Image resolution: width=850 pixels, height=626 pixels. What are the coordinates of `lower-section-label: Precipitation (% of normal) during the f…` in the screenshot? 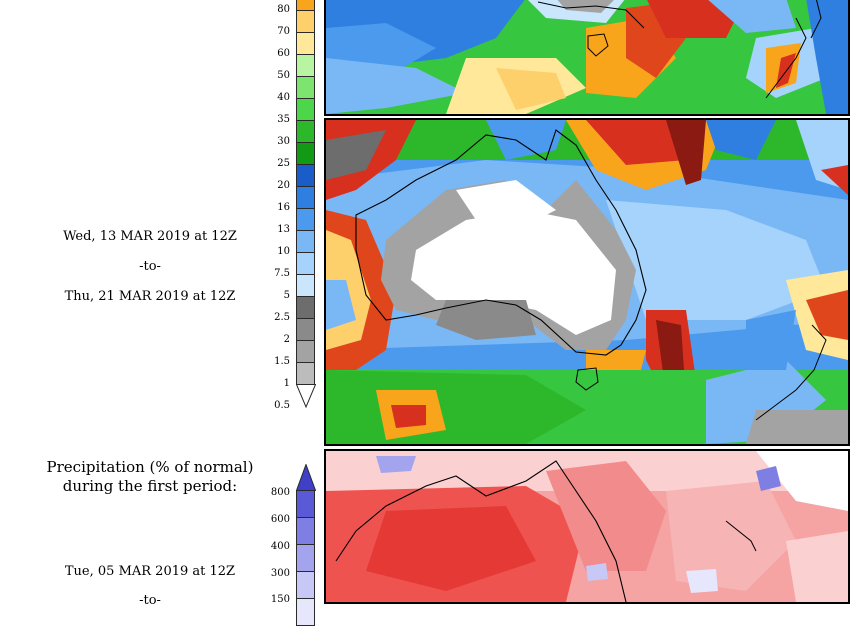 It's located at (150, 477).